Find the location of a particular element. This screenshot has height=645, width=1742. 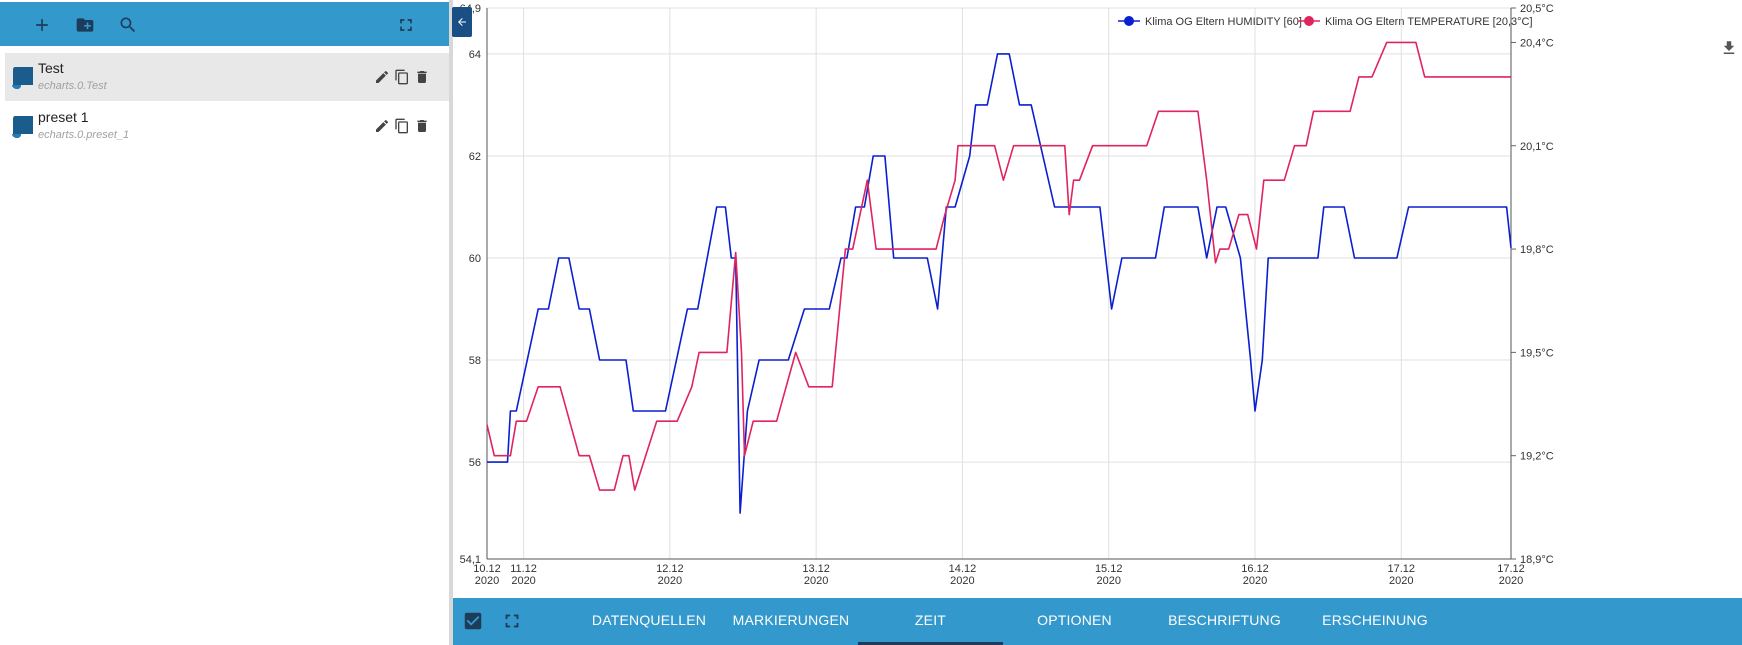

x-tick-label-date: 12.12 is located at coordinates (670, 569).